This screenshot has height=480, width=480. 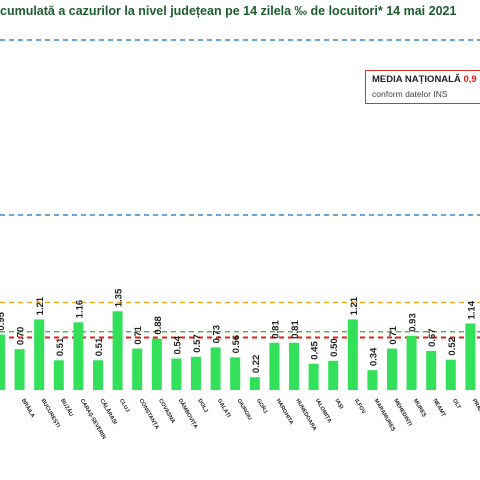 What do you see at coordinates (28, 409) in the screenshot?
I see `category-label: BRĂILA` at bounding box center [28, 409].